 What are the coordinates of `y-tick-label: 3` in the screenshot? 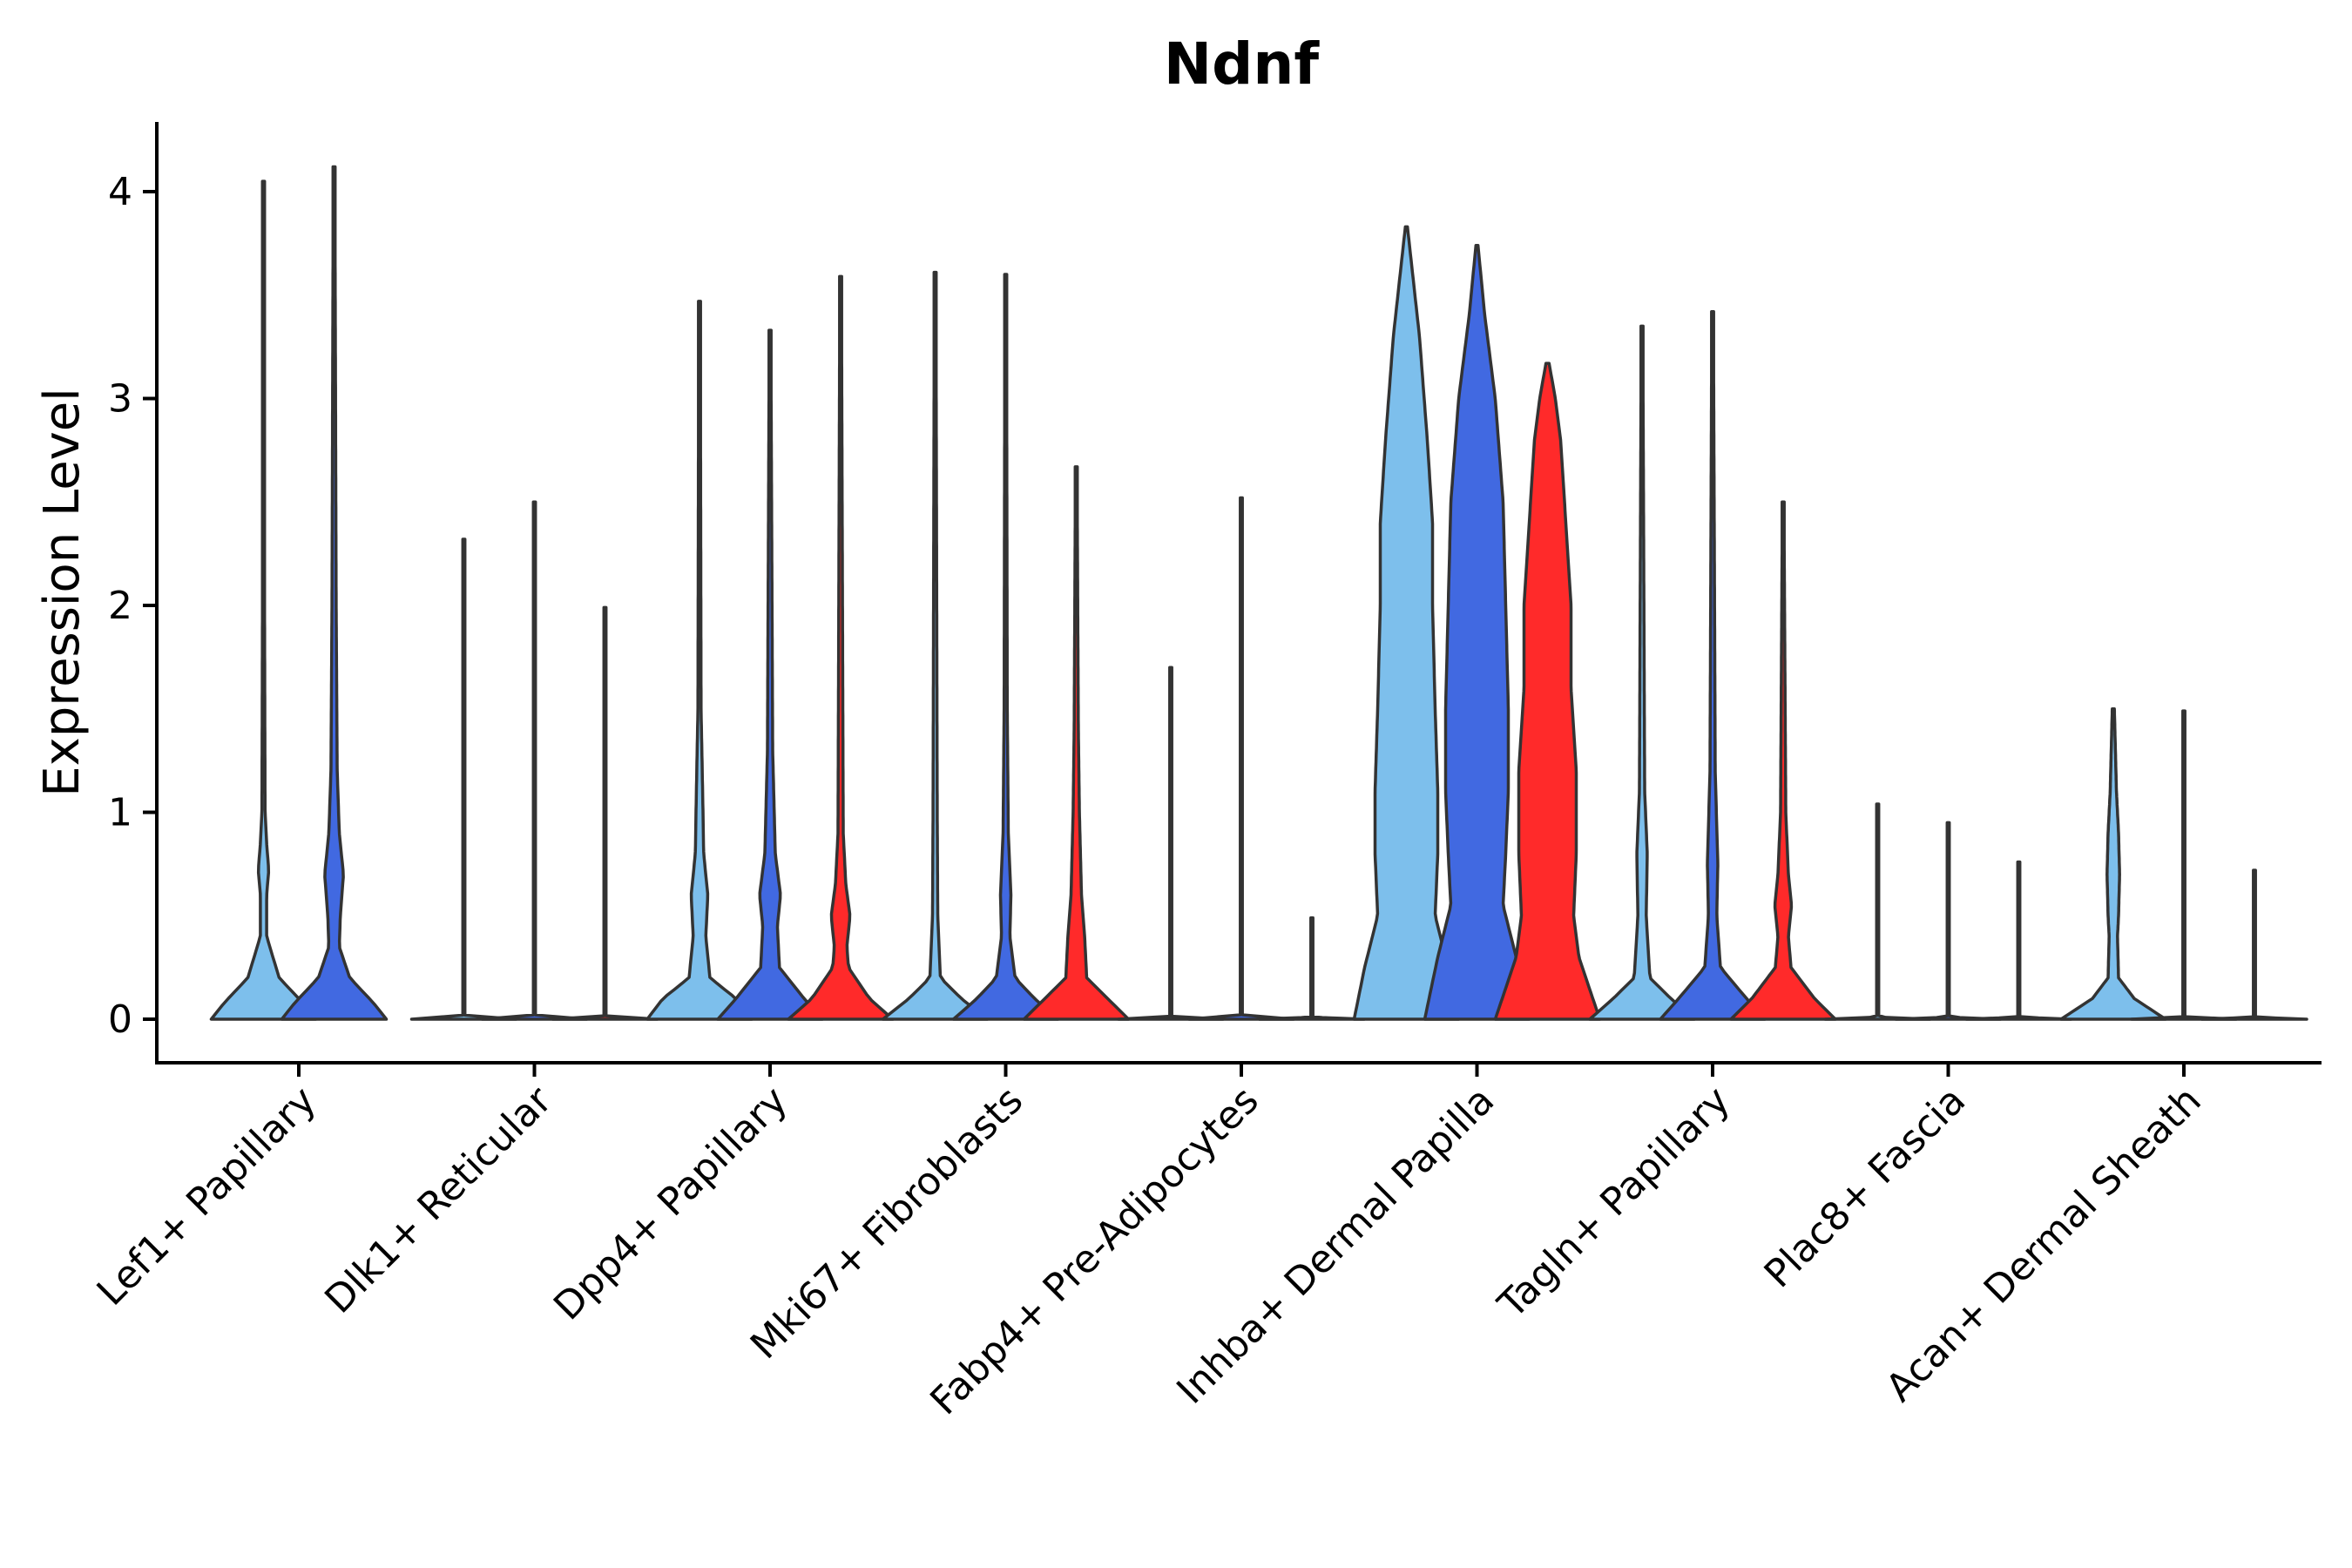 It's located at (120, 399).